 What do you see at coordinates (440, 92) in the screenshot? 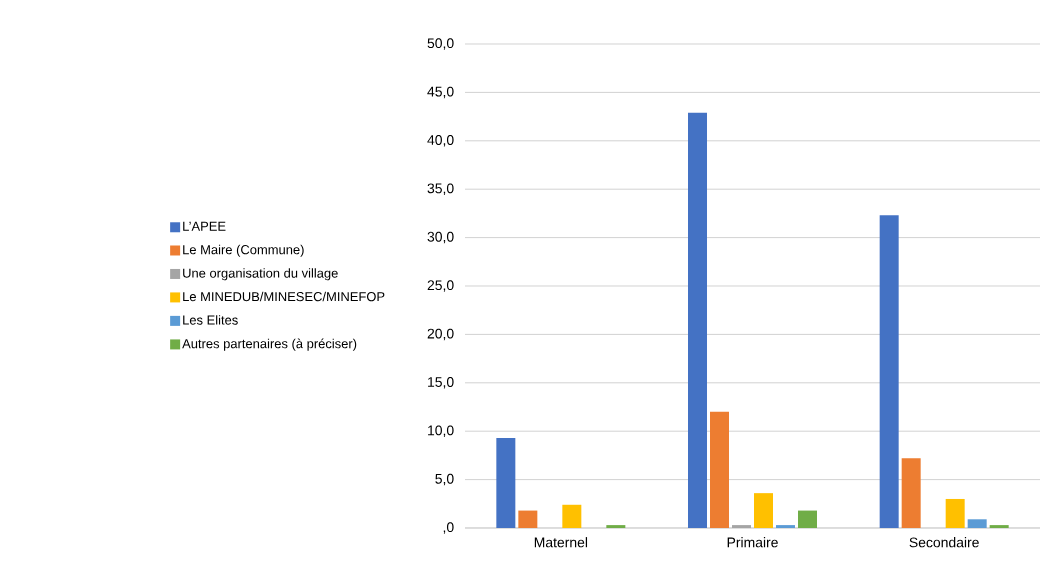
I see `y-tick-label: 45,0` at bounding box center [440, 92].